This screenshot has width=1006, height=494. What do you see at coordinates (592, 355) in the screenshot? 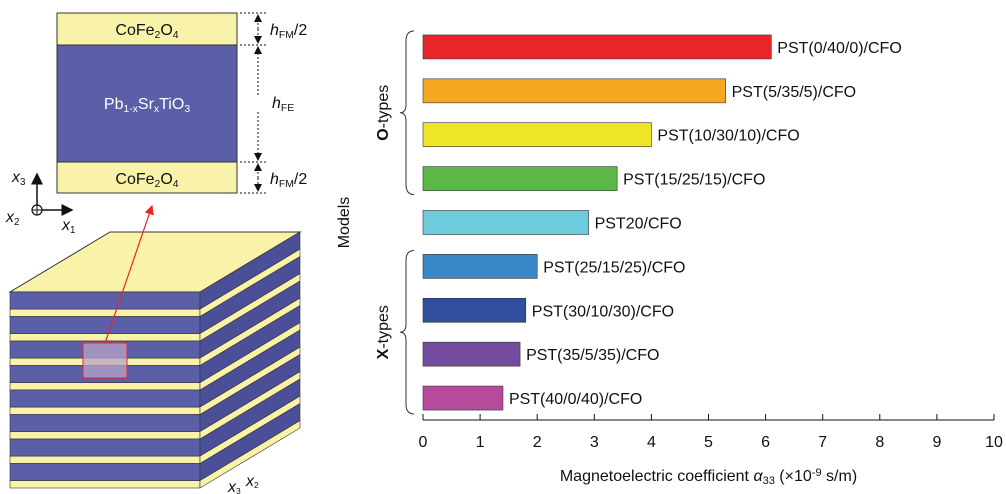
I see `bar-label: PST(35/5/35)/CFO` at bounding box center [592, 355].